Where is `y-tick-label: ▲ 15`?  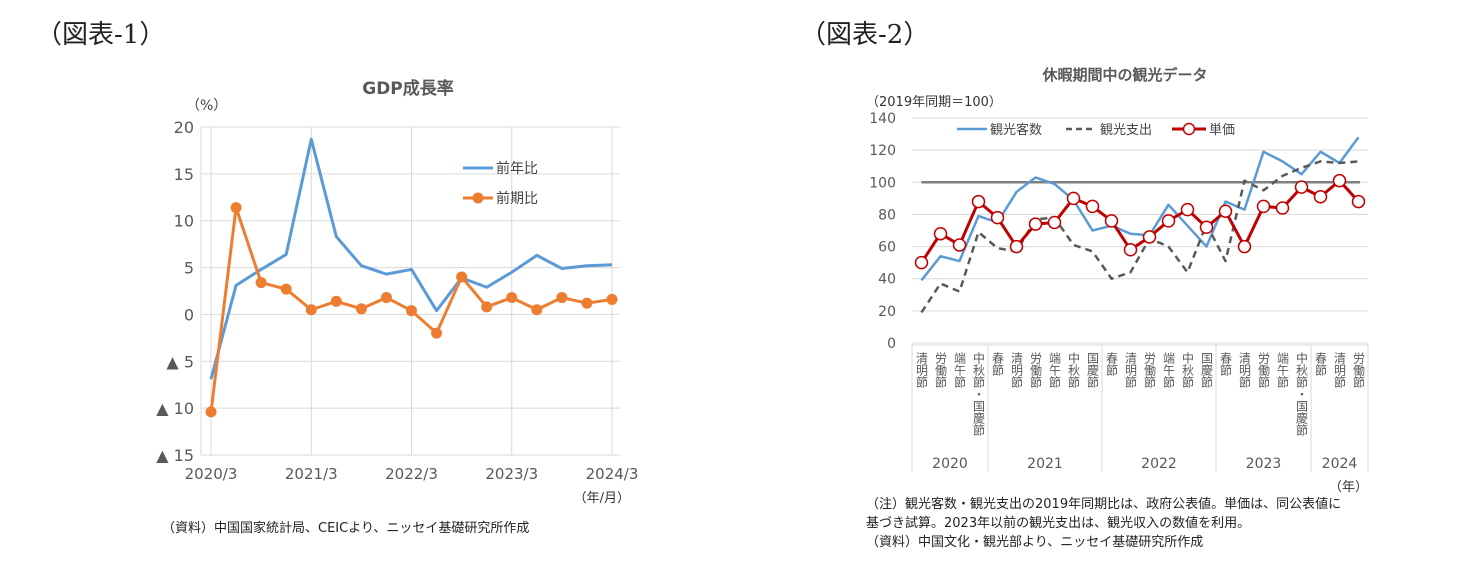
y-tick-label: ▲ 15 is located at coordinates (175, 455).